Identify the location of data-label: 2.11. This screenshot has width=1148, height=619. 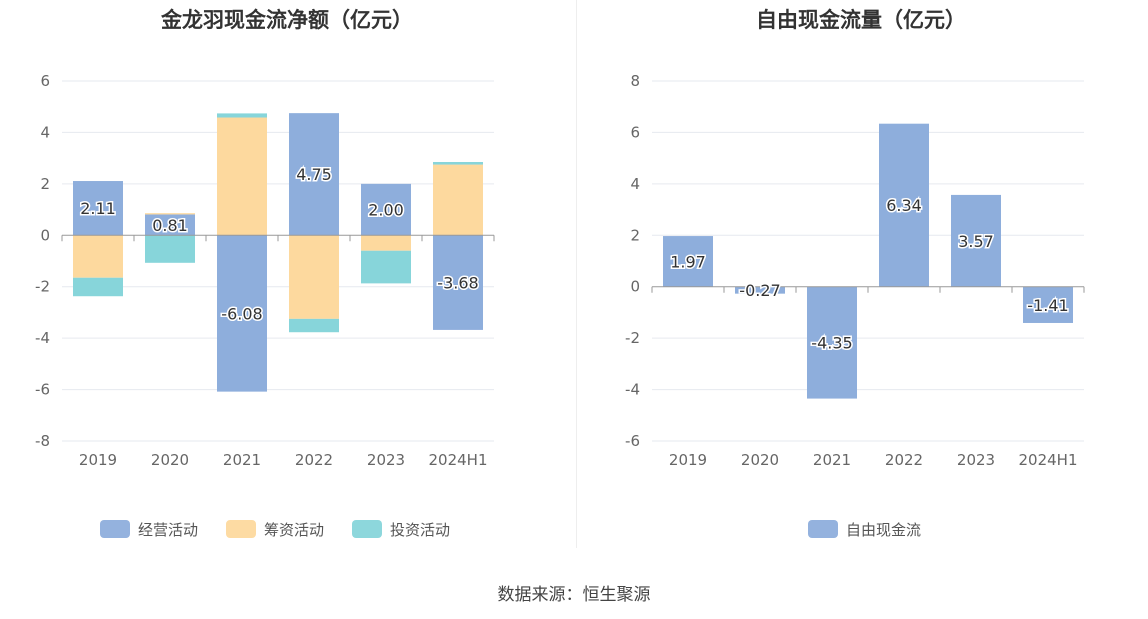
(98, 208).